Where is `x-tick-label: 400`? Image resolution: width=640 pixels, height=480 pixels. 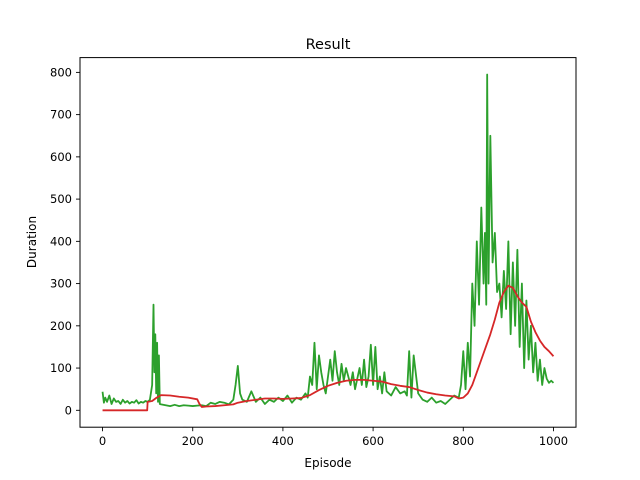 x-tick-label: 400 is located at coordinates (283, 441).